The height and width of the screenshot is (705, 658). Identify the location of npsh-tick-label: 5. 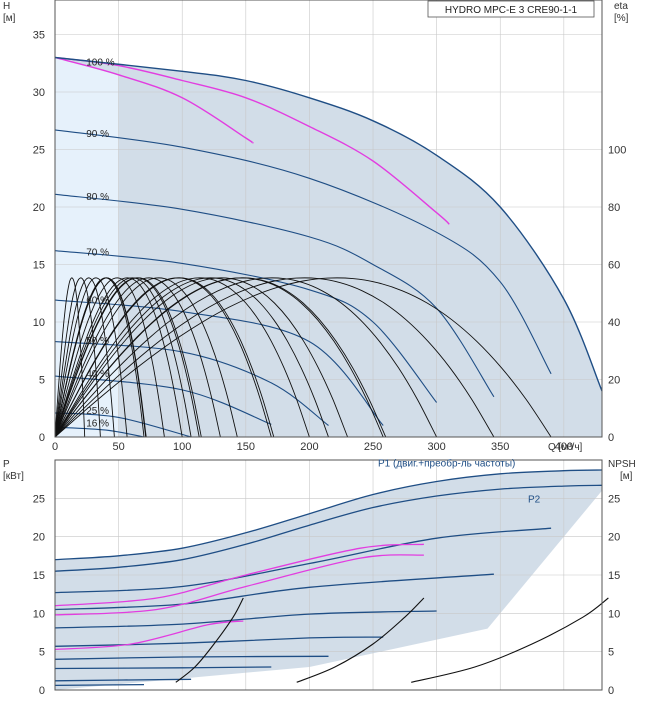
(611, 653).